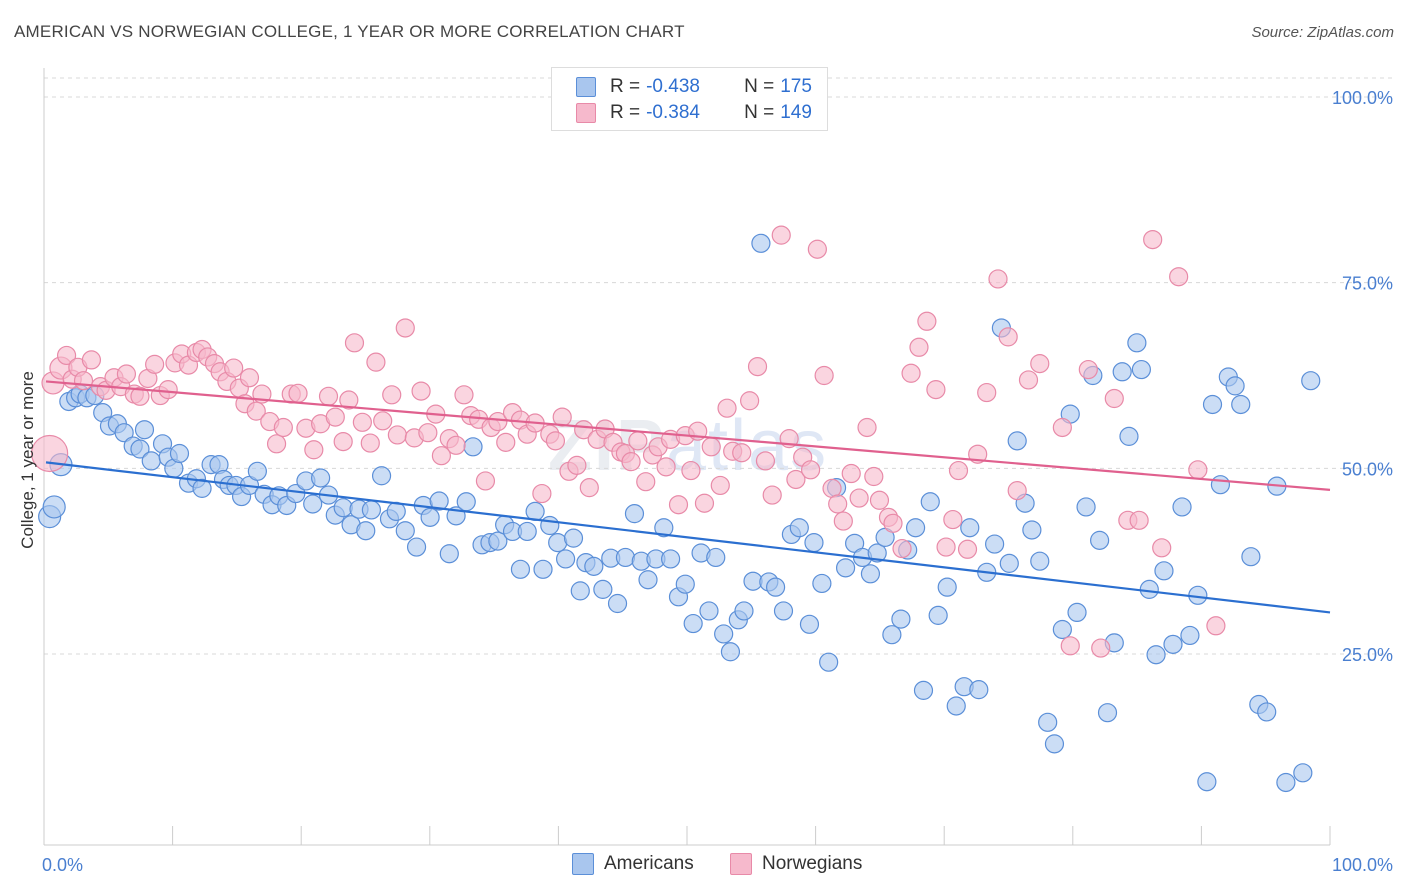 The height and width of the screenshot is (892, 1406). Describe the element at coordinates (586, 113) in the screenshot. I see `legend-swatch-norwegians` at that location.